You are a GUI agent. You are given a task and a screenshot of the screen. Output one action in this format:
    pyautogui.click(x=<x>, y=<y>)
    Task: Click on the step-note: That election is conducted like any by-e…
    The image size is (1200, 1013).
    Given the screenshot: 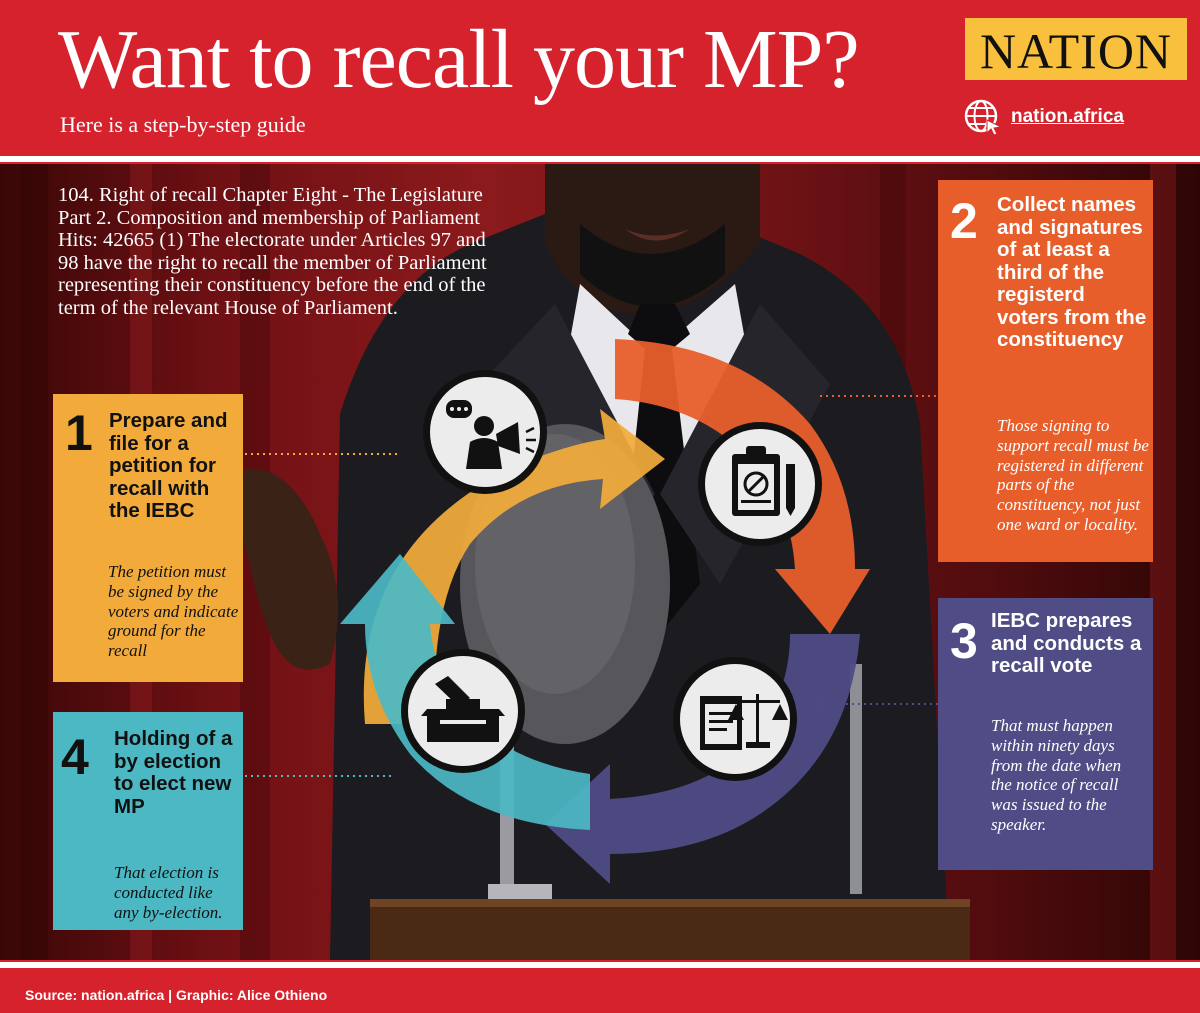 What is the action you would take?
    pyautogui.click(x=168, y=892)
    